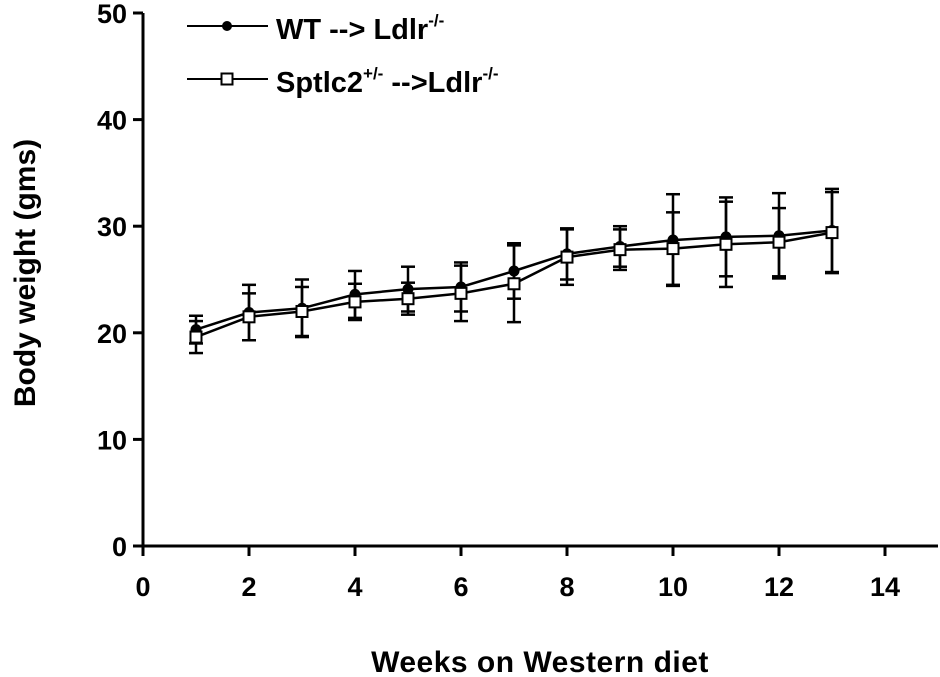  What do you see at coordinates (227, 26) in the screenshot?
I see `legend-marker-wt` at bounding box center [227, 26].